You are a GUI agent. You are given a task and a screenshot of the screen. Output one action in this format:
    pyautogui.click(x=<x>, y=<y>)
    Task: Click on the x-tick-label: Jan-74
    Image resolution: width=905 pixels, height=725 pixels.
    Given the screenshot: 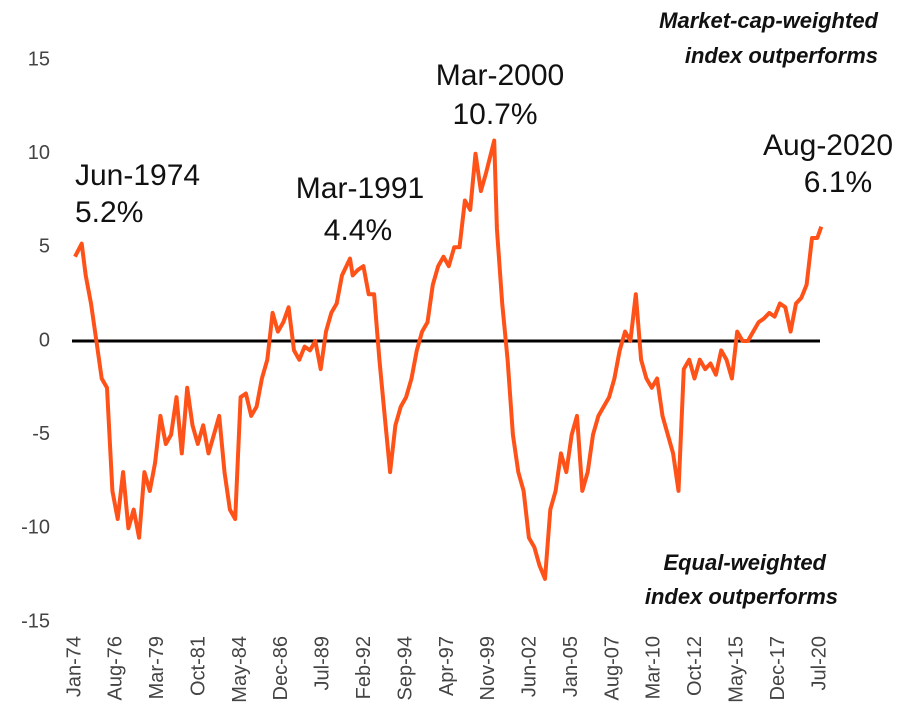 What is the action you would take?
    pyautogui.click(x=74, y=666)
    